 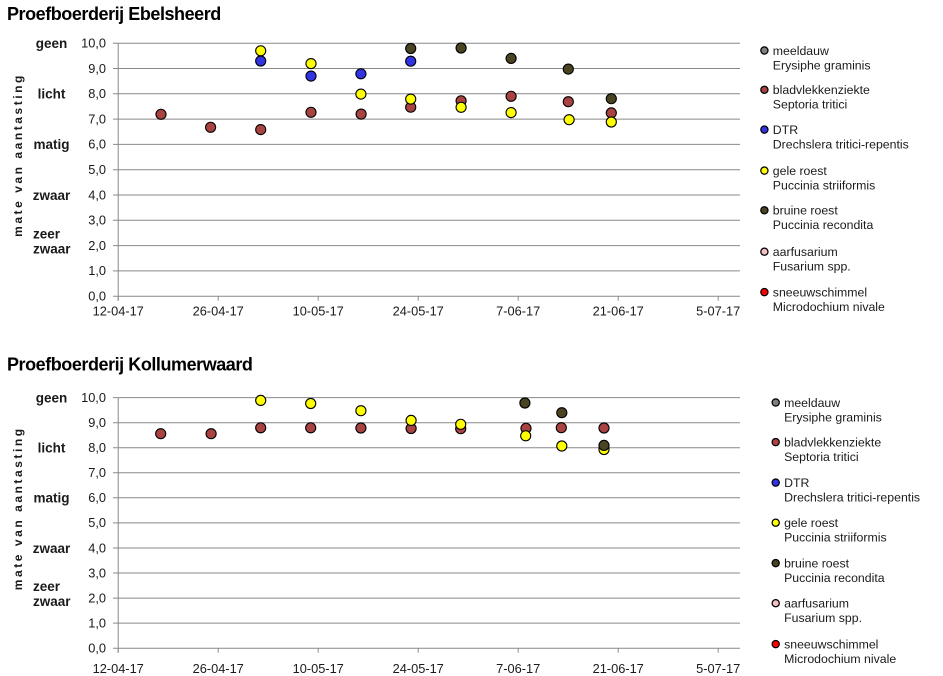 What do you see at coordinates (114, 14) in the screenshot?
I see `svg-text: Proefboerderij Ebelsheerd` at bounding box center [114, 14].